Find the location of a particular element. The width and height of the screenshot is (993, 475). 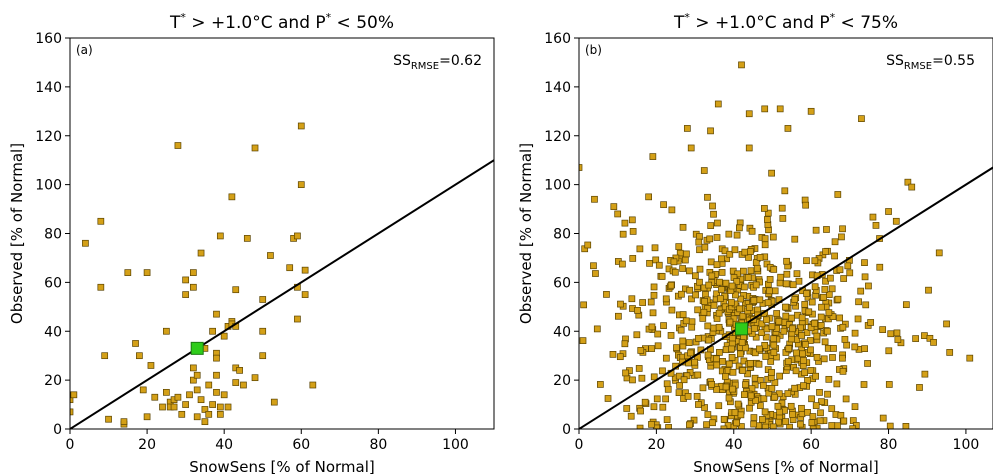

panel-label: (a) is located at coordinates (84, 50).